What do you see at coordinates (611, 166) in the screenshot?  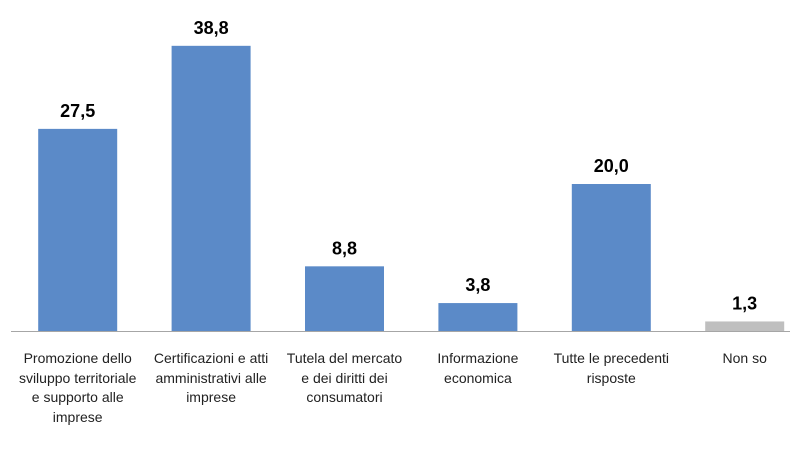 I see `value-label: 20,0` at bounding box center [611, 166].